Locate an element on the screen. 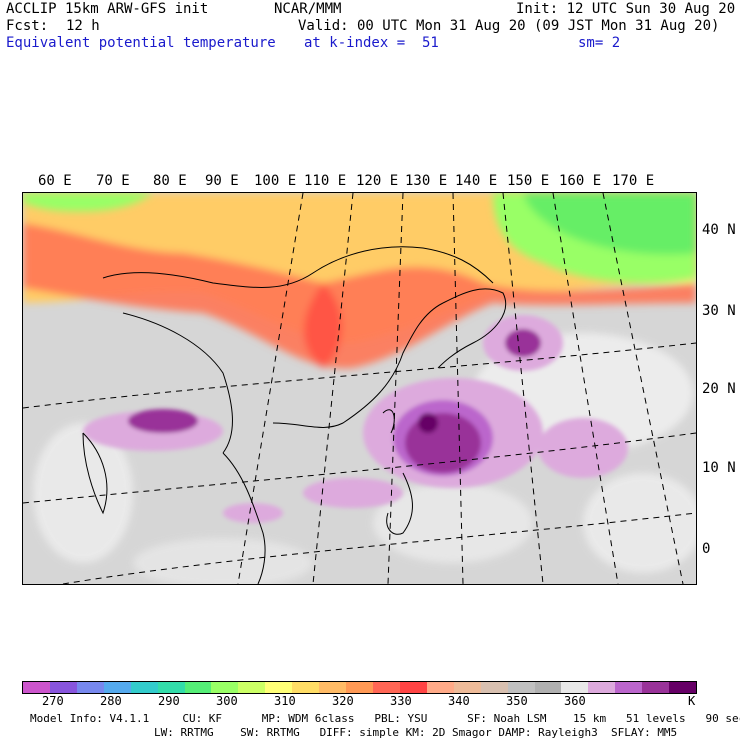  longitude-label: 70 E is located at coordinates (113, 181).